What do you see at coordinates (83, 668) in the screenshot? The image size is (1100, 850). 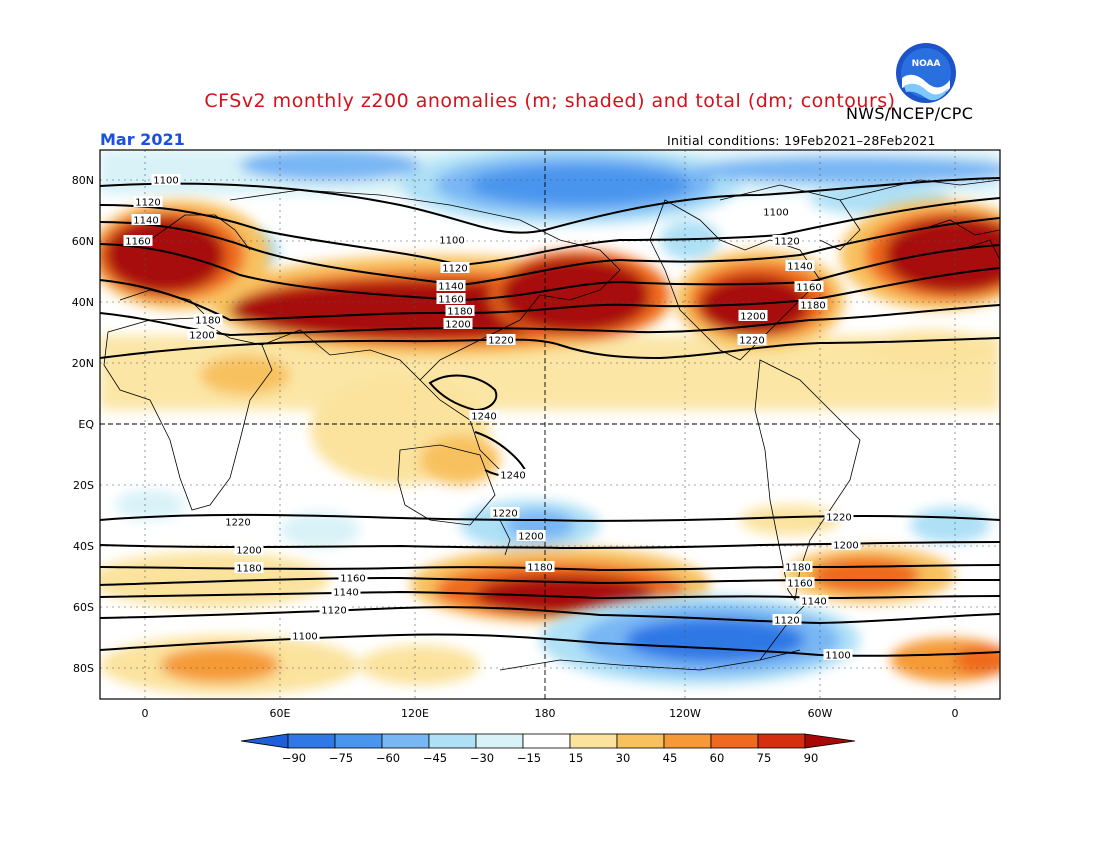 I see `lat-tick-label: 80S` at bounding box center [83, 668].